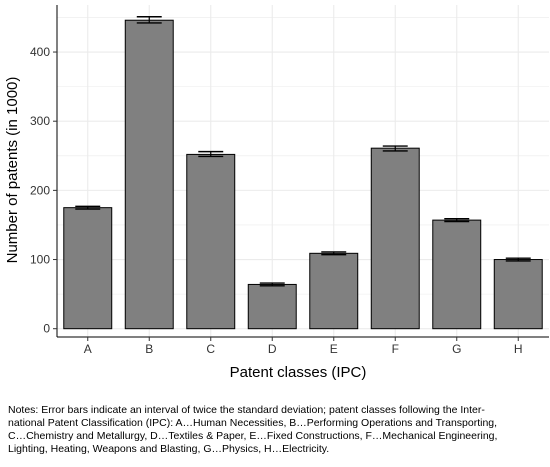  I want to click on x-tick-label-b: B, so click(149, 349).